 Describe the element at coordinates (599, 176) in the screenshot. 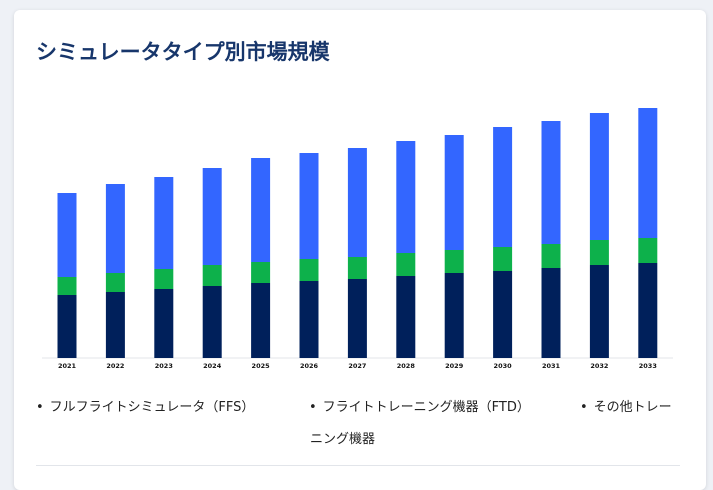

I see `bar-segment-2032-s2` at that location.